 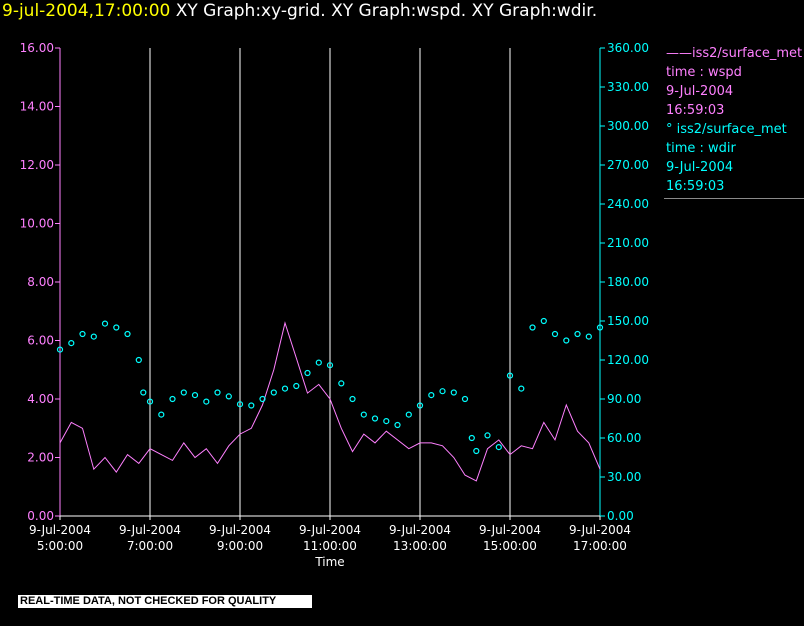 What do you see at coordinates (40, 399) in the screenshot?
I see `left-tick-label: 4.00` at bounding box center [40, 399].